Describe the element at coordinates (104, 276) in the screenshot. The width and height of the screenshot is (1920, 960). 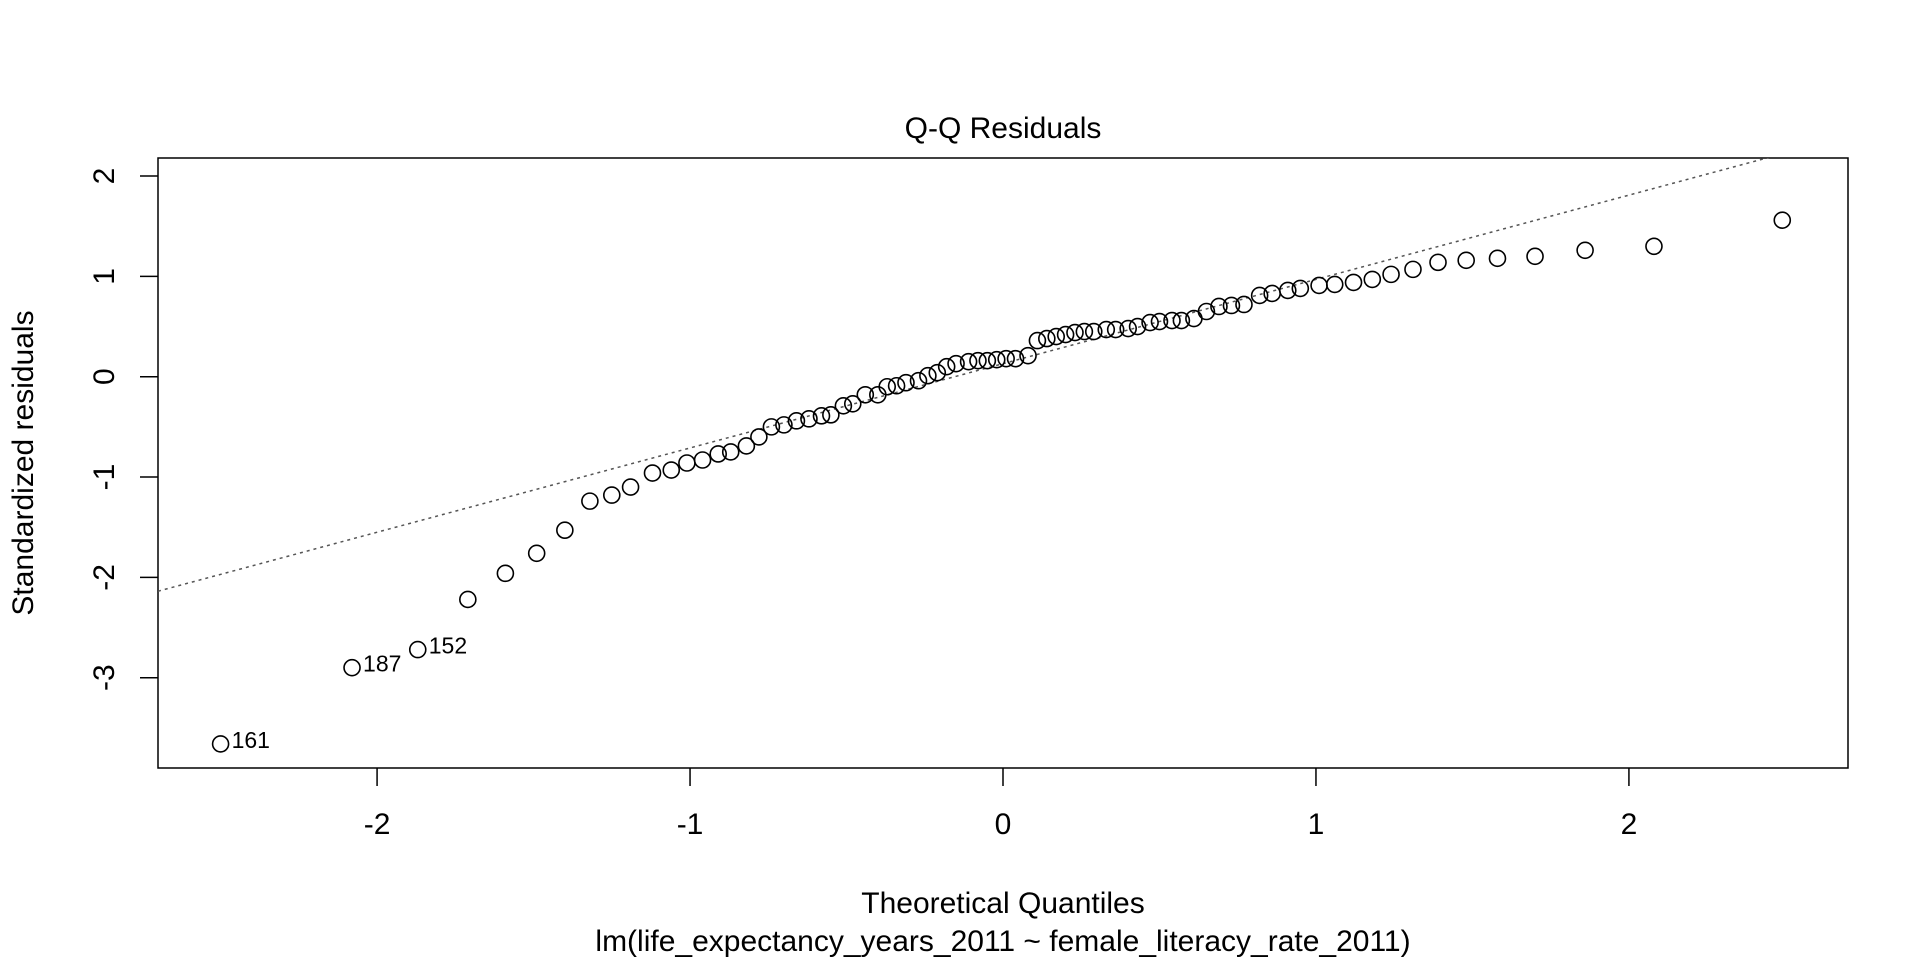
I see `y-tick-label: 1` at that location.